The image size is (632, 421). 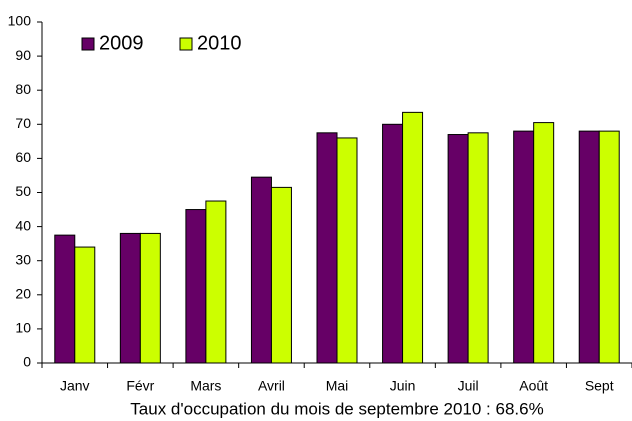 I want to click on y-tick-label: 60, so click(x=23, y=157).